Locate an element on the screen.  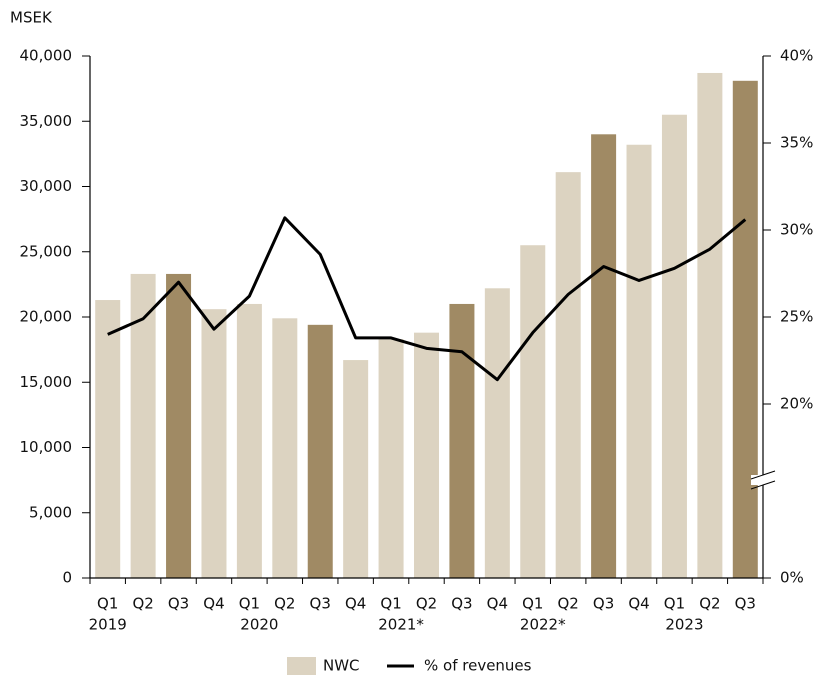
legend-label: NWC is located at coordinates (341, 666).